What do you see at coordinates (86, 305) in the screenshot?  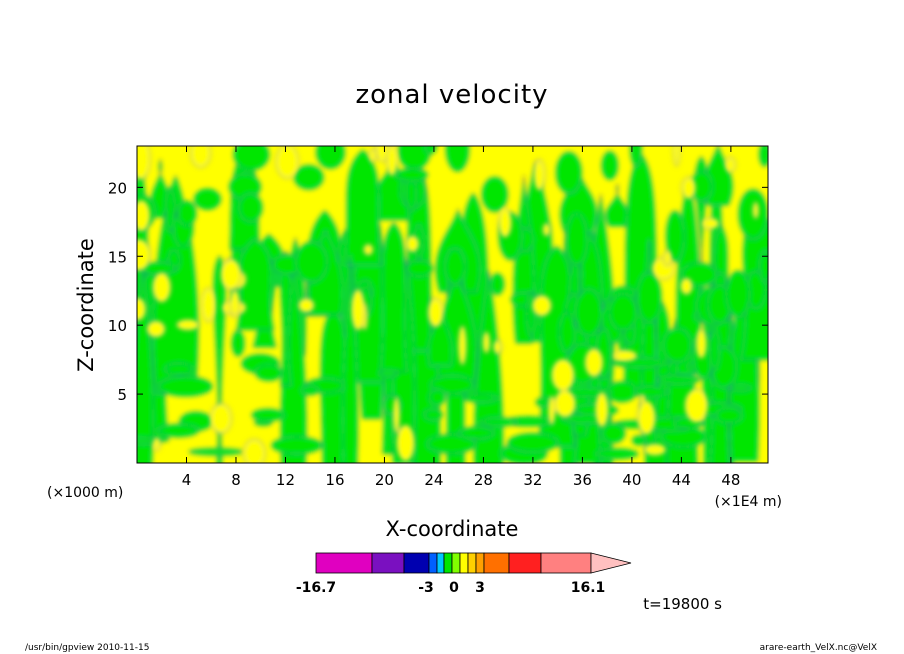 I see `y-axis-label: Z-coordinate` at bounding box center [86, 305].